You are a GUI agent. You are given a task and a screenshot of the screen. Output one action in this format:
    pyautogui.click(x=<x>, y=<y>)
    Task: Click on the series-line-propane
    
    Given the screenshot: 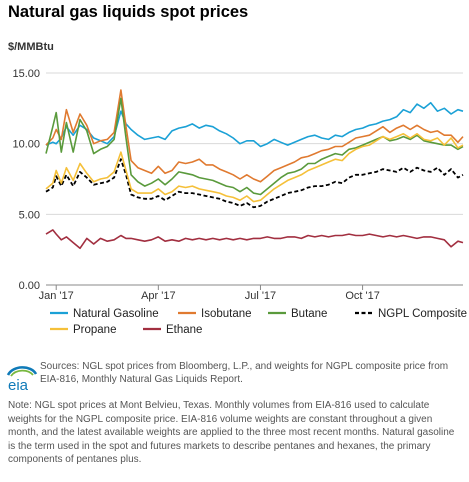 What is the action you would take?
    pyautogui.click(x=254, y=168)
    